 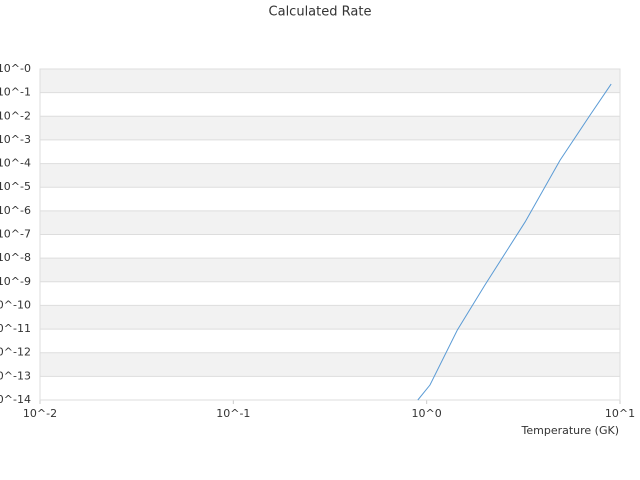 What do you see at coordinates (620, 413) in the screenshot?
I see `x-tick-label: 10^1` at bounding box center [620, 413].